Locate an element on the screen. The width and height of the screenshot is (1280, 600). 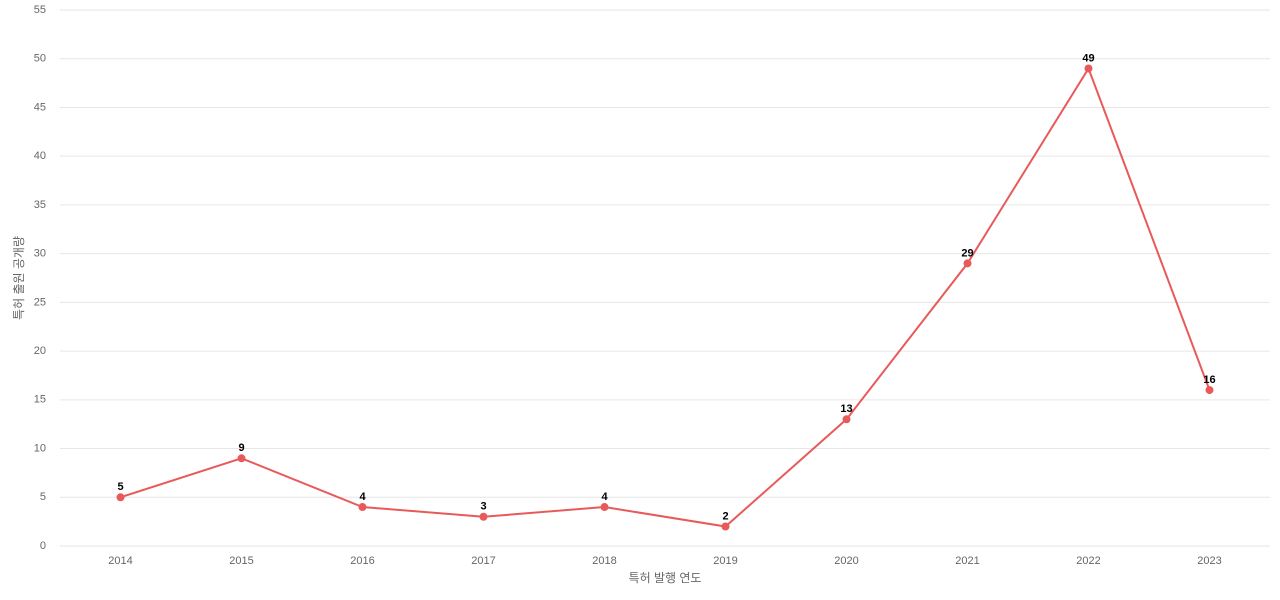
data-label: 16 is located at coordinates (1209, 380).